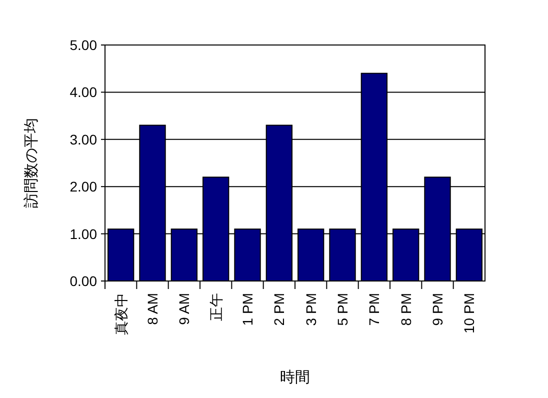  What do you see at coordinates (152, 309) in the screenshot?
I see `x-tick-label: 8 AM` at bounding box center [152, 309].